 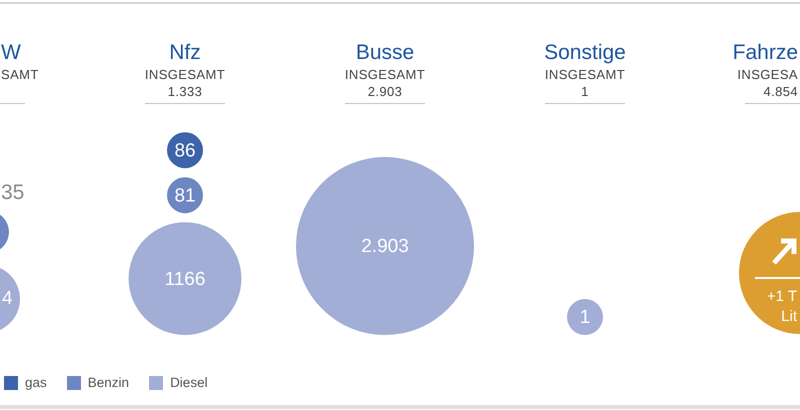 What do you see at coordinates (765, 53) in the screenshot?
I see `category-label: Fahrze` at bounding box center [765, 53].